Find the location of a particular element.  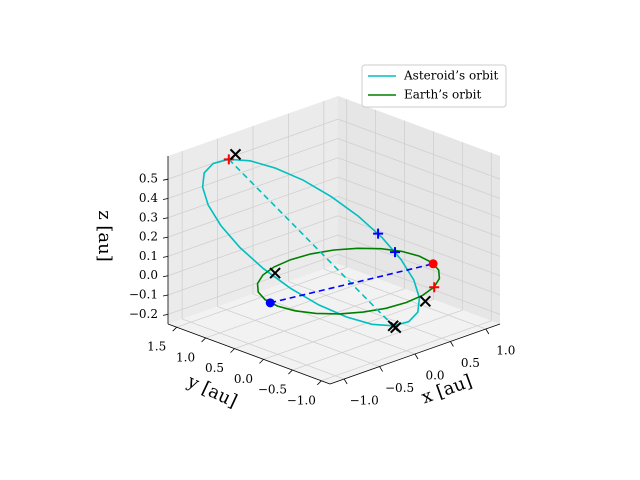

y-tick-label: 0.5 is located at coordinates (214, 368).